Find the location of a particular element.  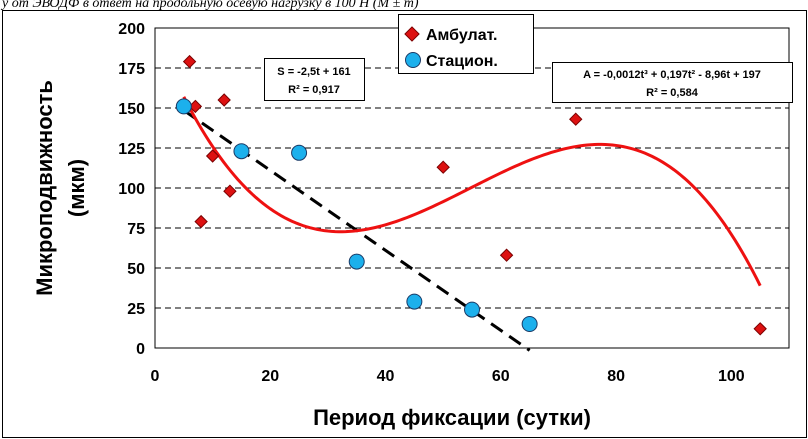

y-axis-ticks: 0 25 50 75 100 125 150 175 200 is located at coordinates (131, 189).